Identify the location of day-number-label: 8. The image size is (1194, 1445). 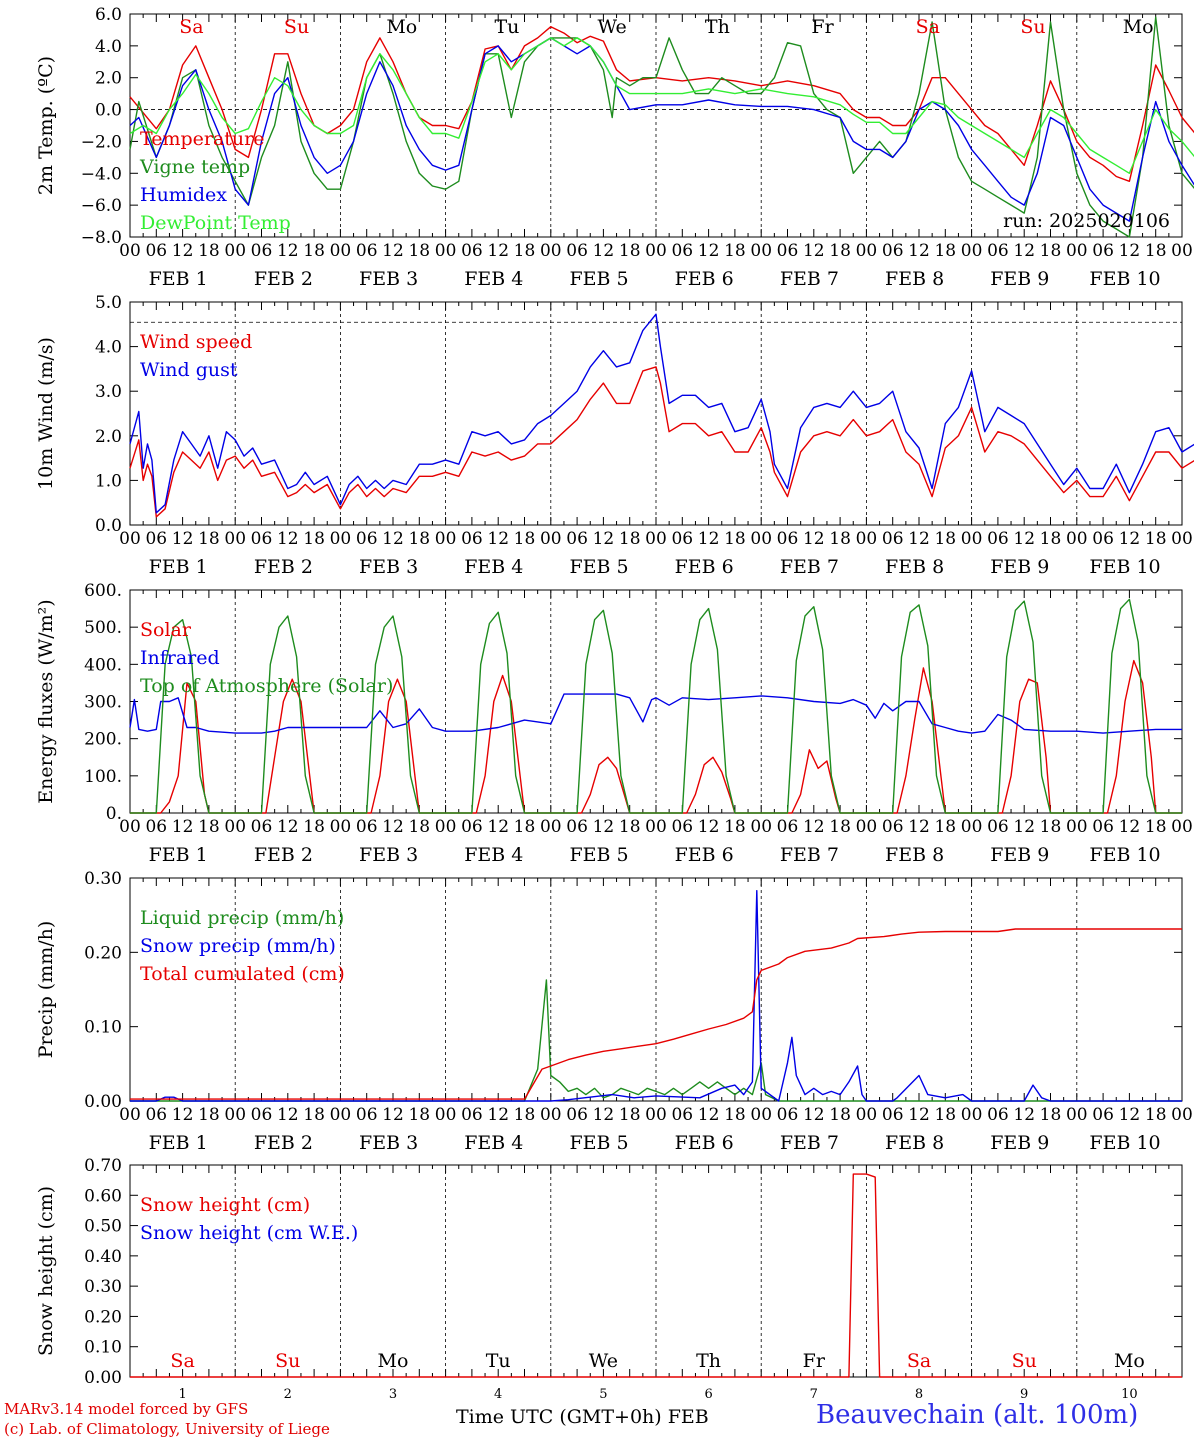
(919, 1394).